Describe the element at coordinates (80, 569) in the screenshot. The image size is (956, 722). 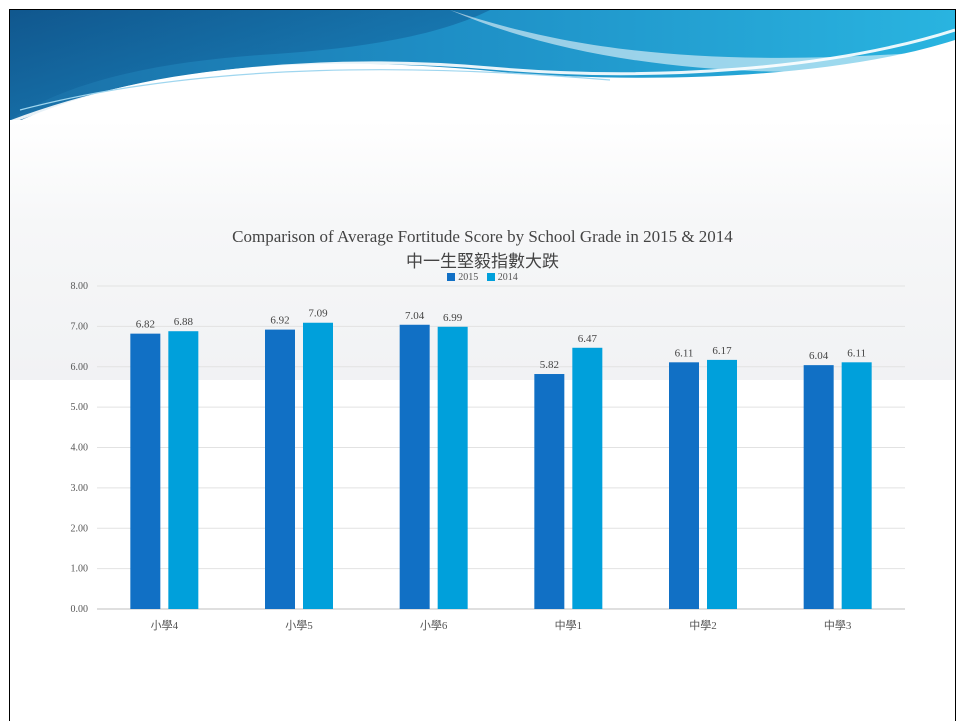
I see `y-tick-label: 1.00` at that location.